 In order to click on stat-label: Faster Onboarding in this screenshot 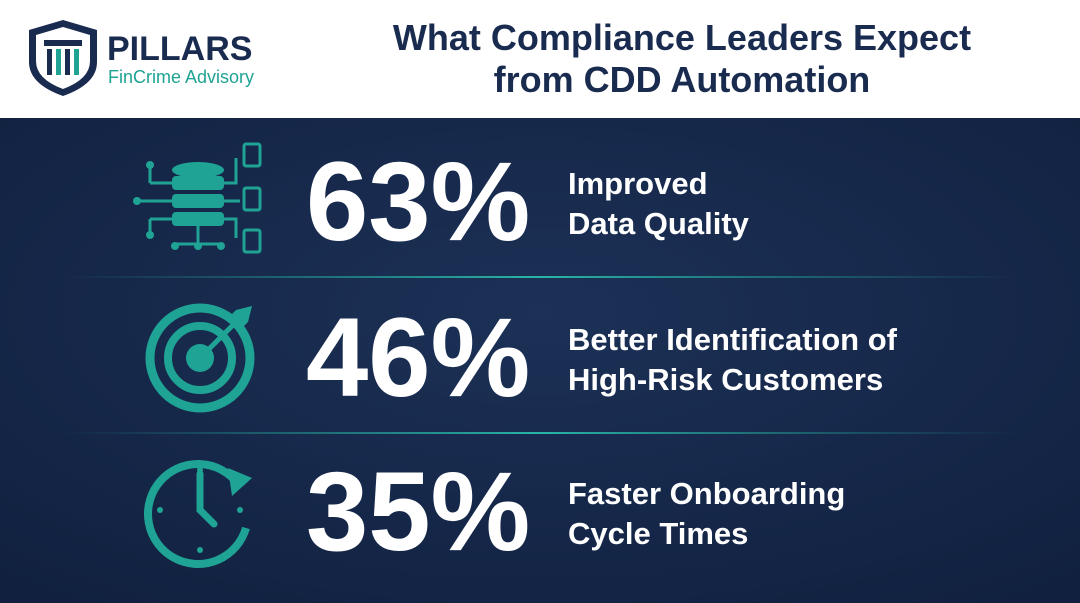, I will do `click(706, 493)`.